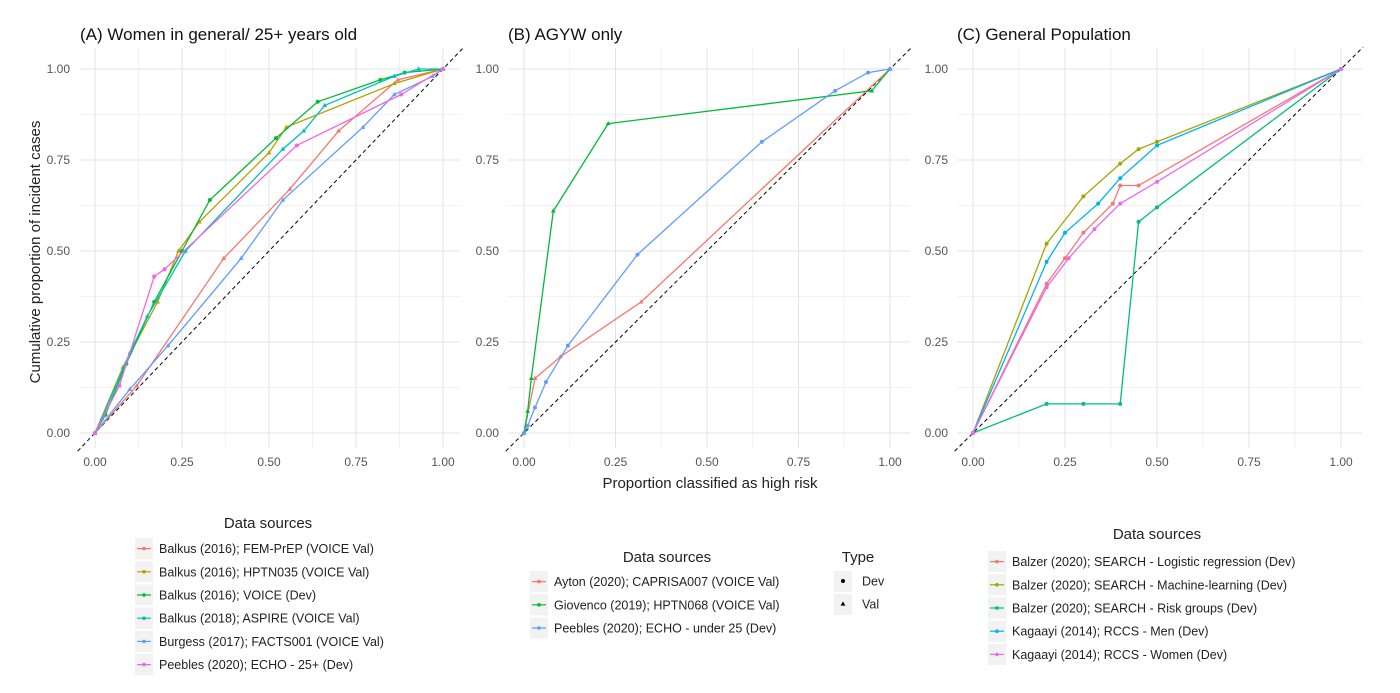 The image size is (1400, 693). Describe the element at coordinates (565, 34) in the screenshot. I see `panel-title: (B) AGYW only` at that location.